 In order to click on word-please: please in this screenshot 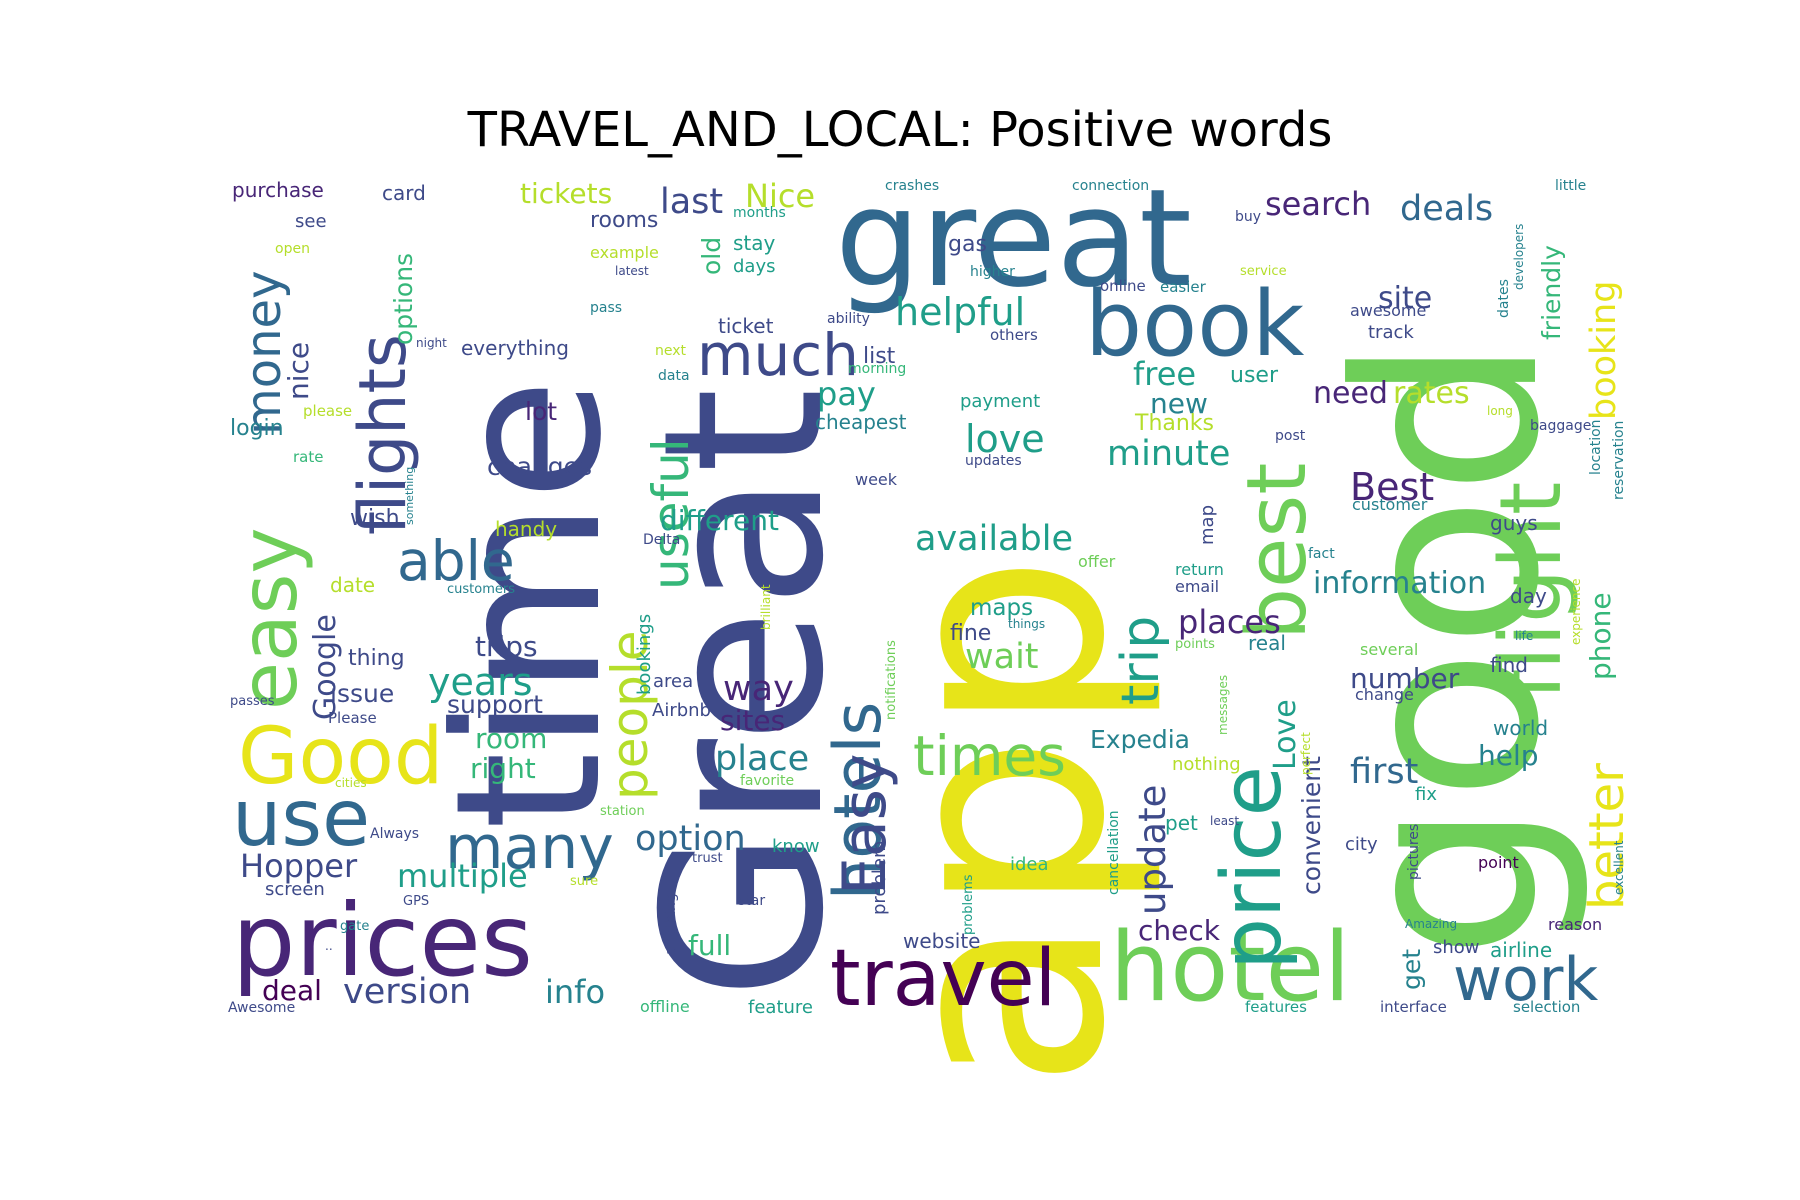, I will do `click(327, 411)`.